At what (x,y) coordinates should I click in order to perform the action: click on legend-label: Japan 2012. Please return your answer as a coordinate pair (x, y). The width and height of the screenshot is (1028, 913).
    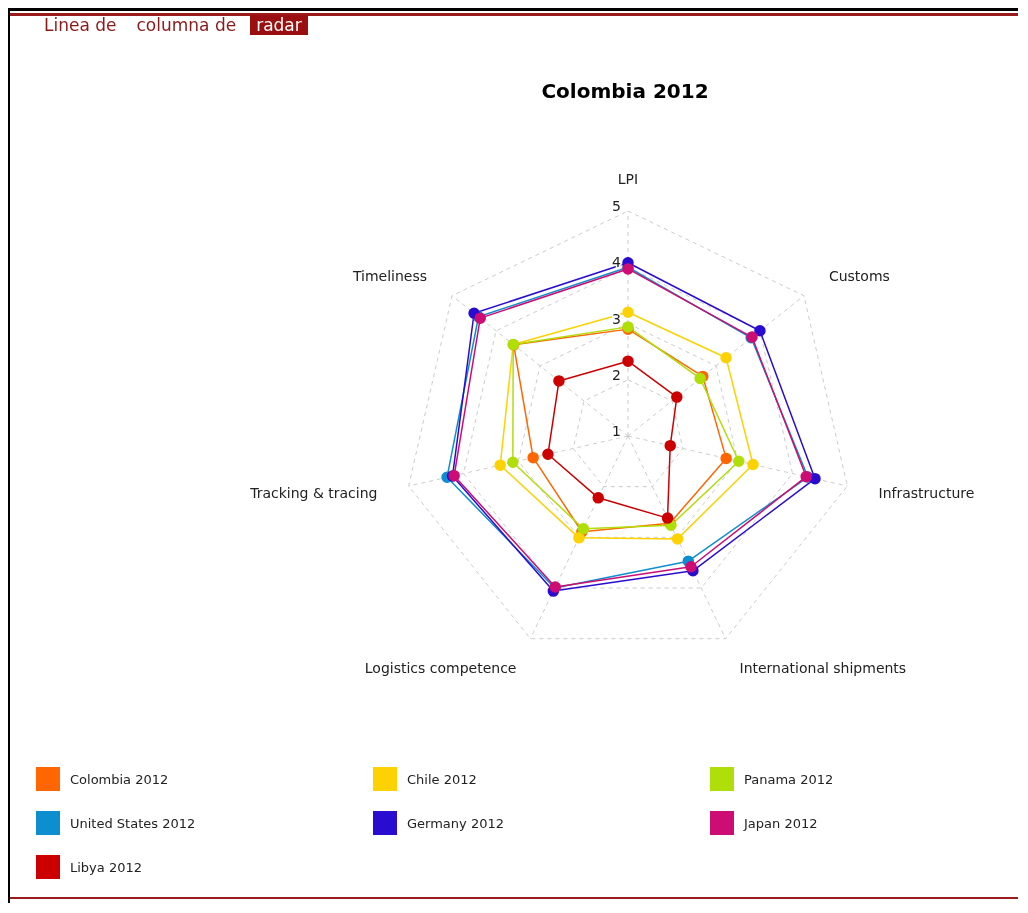
    Looking at the image, I should click on (781, 823).